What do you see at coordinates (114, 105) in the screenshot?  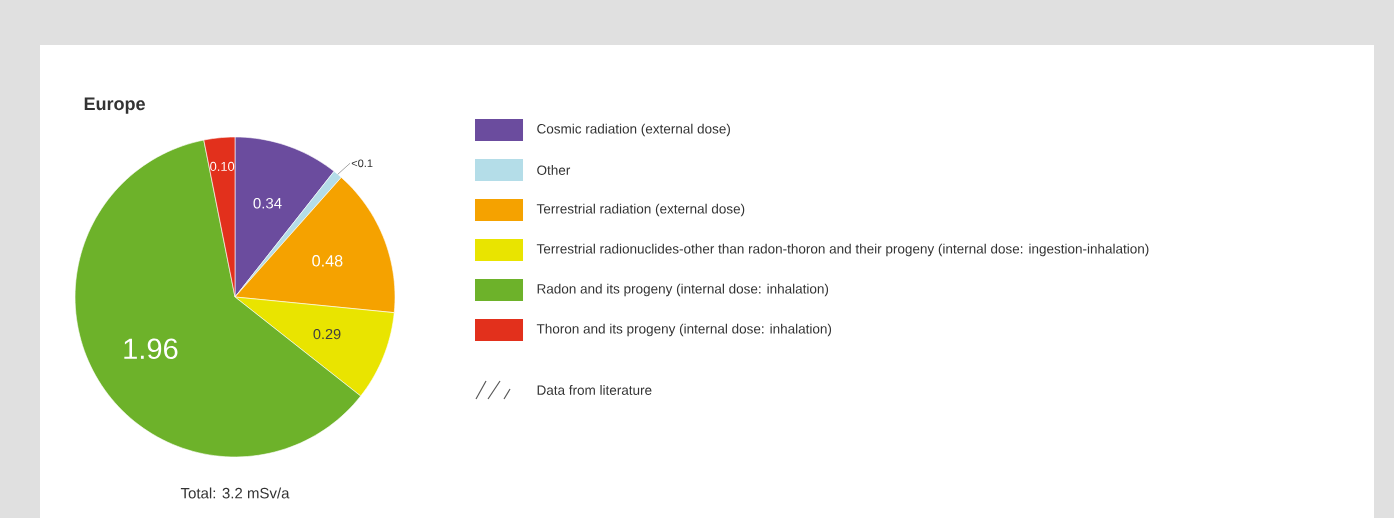 I see `chart-title: Europe` at bounding box center [114, 105].